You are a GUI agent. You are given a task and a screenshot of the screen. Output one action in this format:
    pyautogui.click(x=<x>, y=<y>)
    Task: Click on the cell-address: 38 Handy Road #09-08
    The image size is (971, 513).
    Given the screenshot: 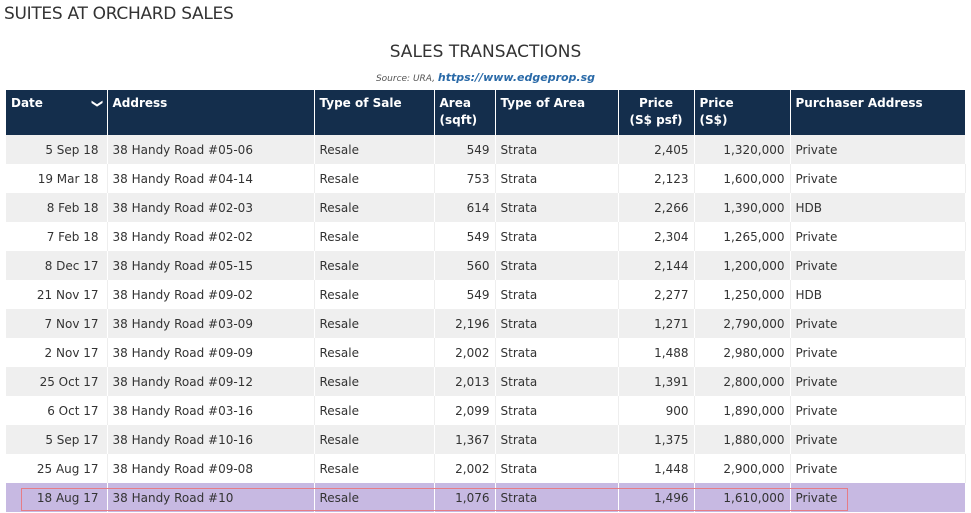 What is the action you would take?
    pyautogui.click(x=211, y=468)
    